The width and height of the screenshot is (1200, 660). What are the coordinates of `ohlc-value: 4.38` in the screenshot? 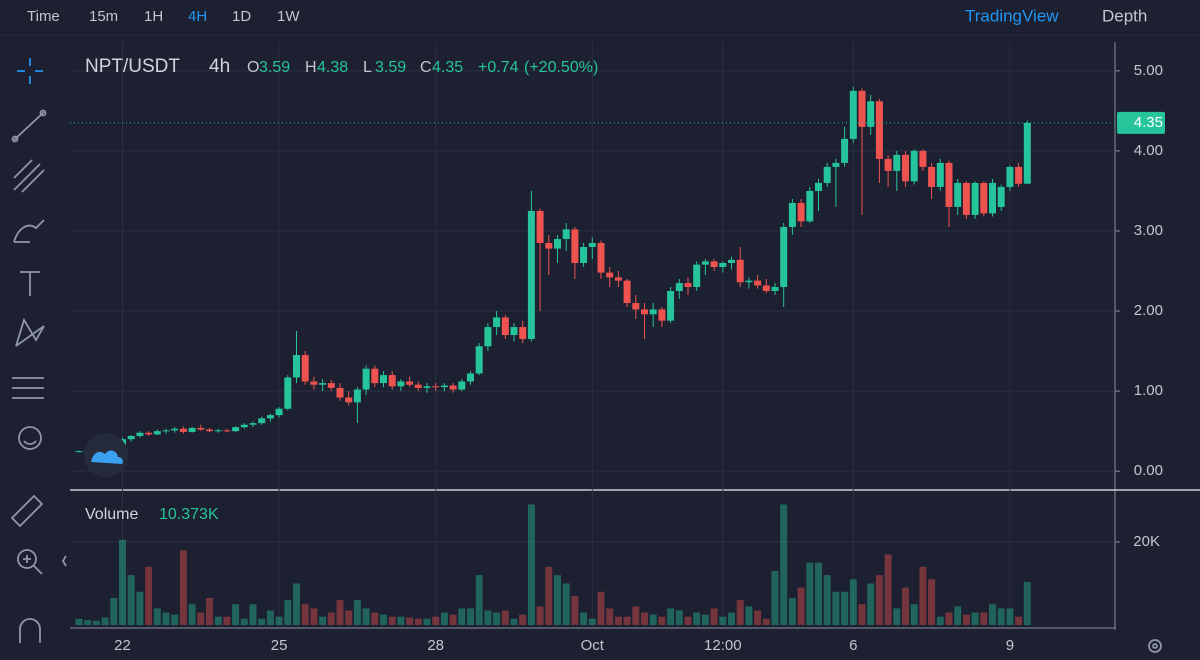 It's located at (332, 67).